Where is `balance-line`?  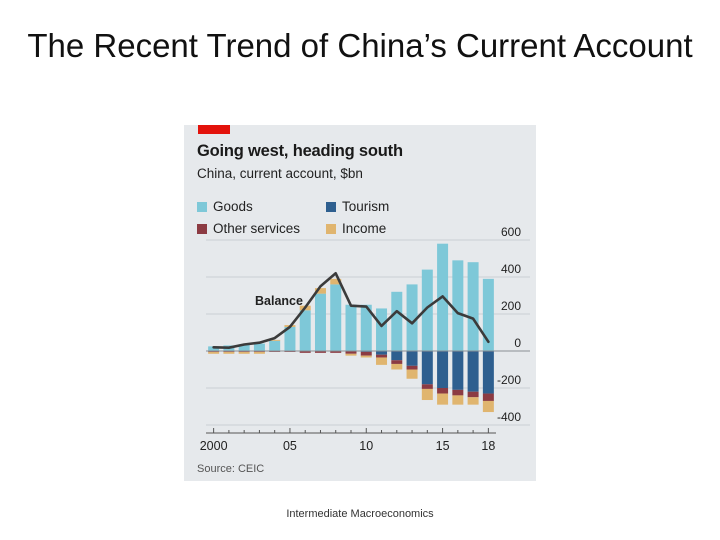
balance-line is located at coordinates (351, 310).